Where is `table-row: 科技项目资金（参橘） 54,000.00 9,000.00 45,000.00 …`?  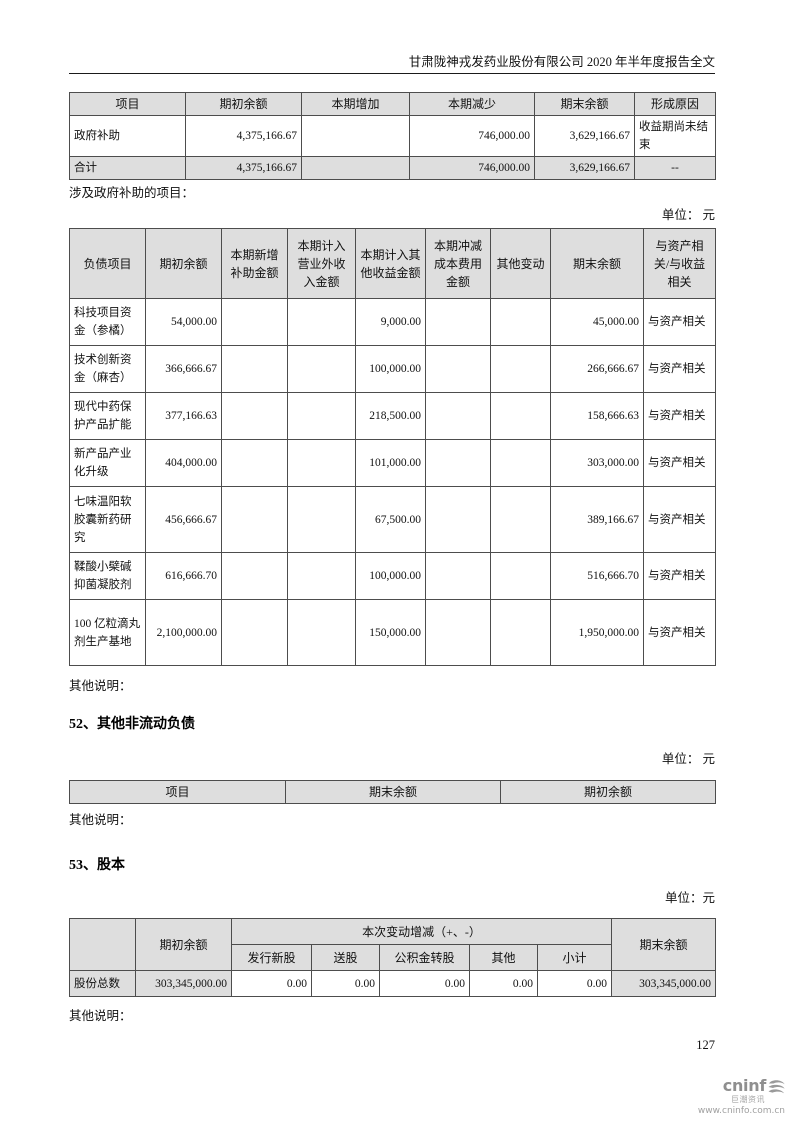 table-row: 科技项目资金（参橘） 54,000.00 9,000.00 45,000.00 … is located at coordinates (392, 322).